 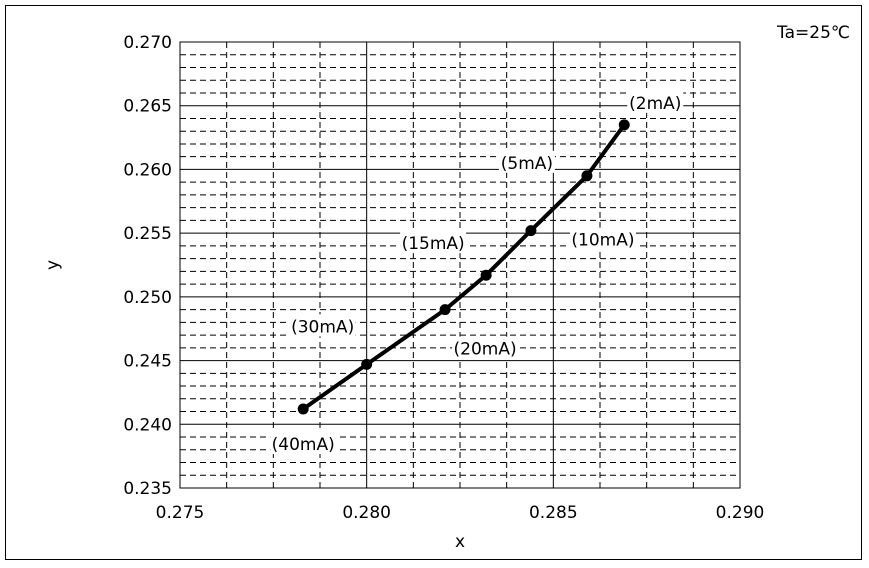 What do you see at coordinates (602, 241) in the screenshot?
I see `point-label: (10mA)` at bounding box center [602, 241].